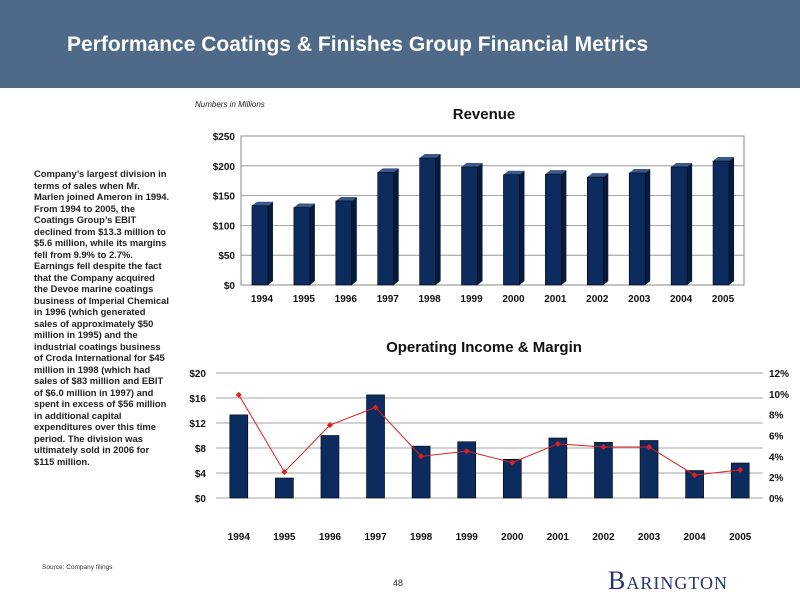  Describe the element at coordinates (239, 537) in the screenshot. I see `income-x-tick-label: 1994` at that location.